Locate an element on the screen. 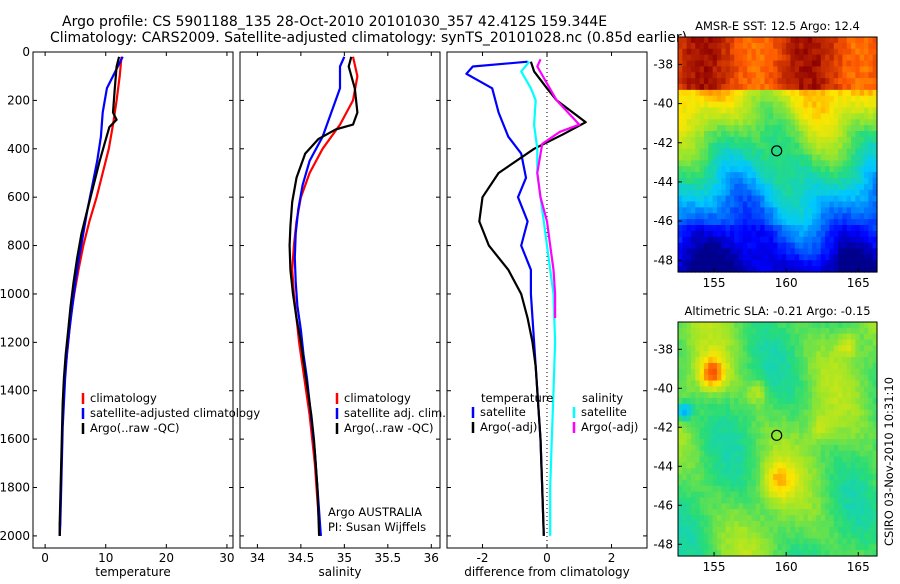  legend-title-temperature: temperature is located at coordinates (517, 398).